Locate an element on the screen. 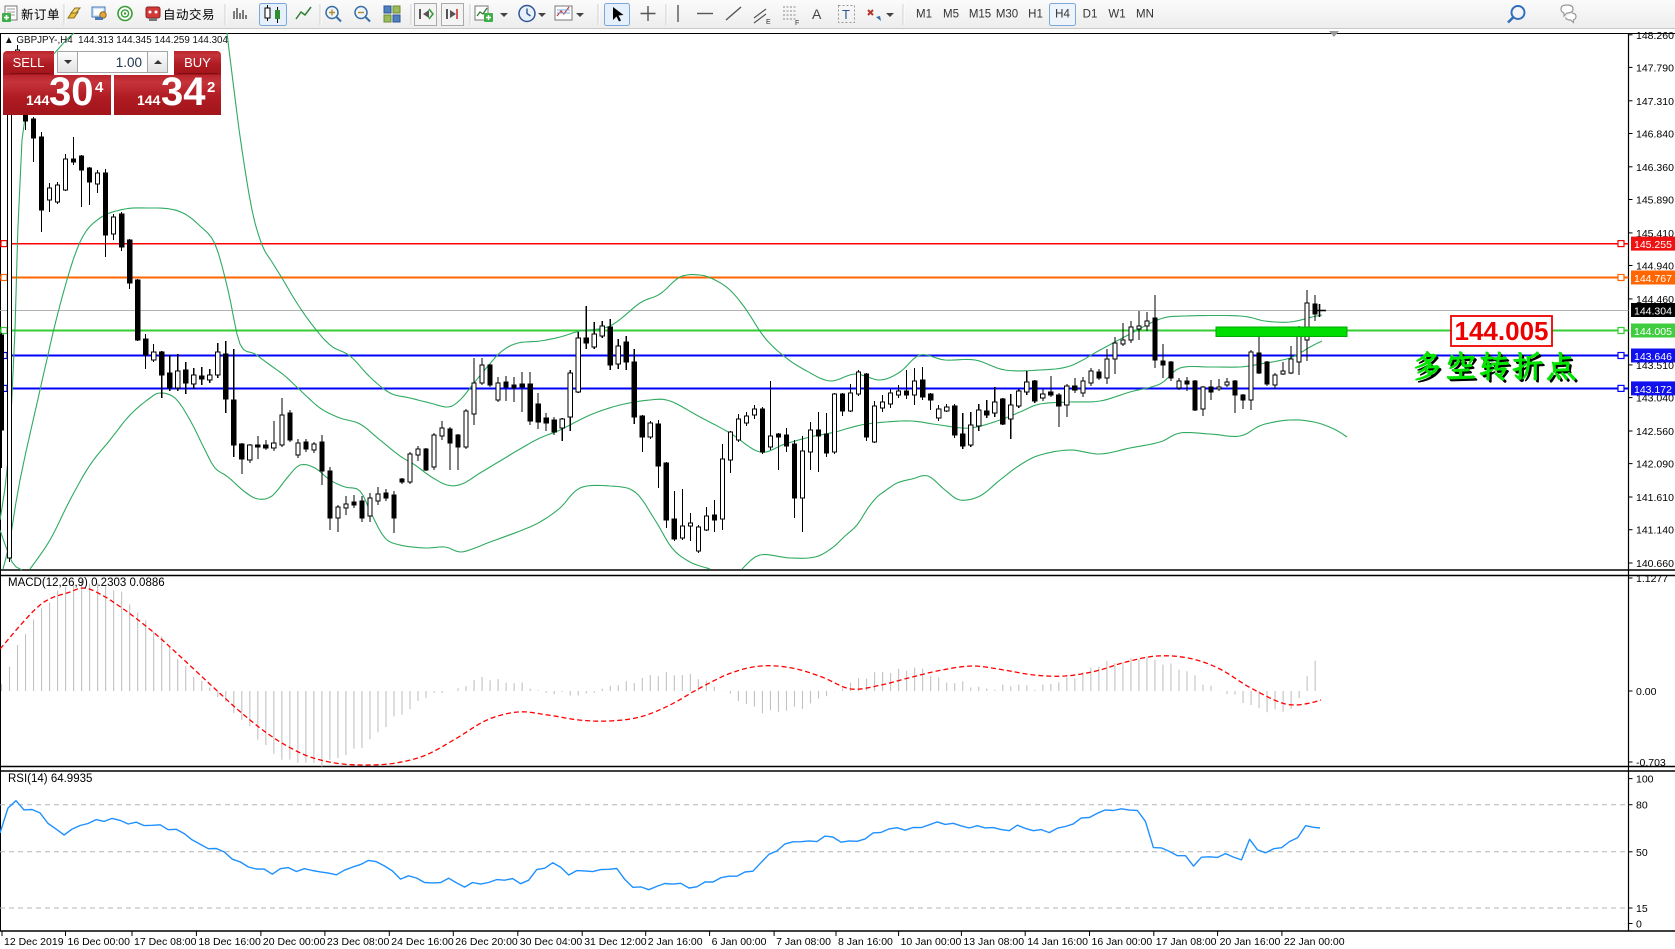 Image resolution: width=1675 pixels, height=949 pixels. svg-text: D1 is located at coordinates (1090, 15).